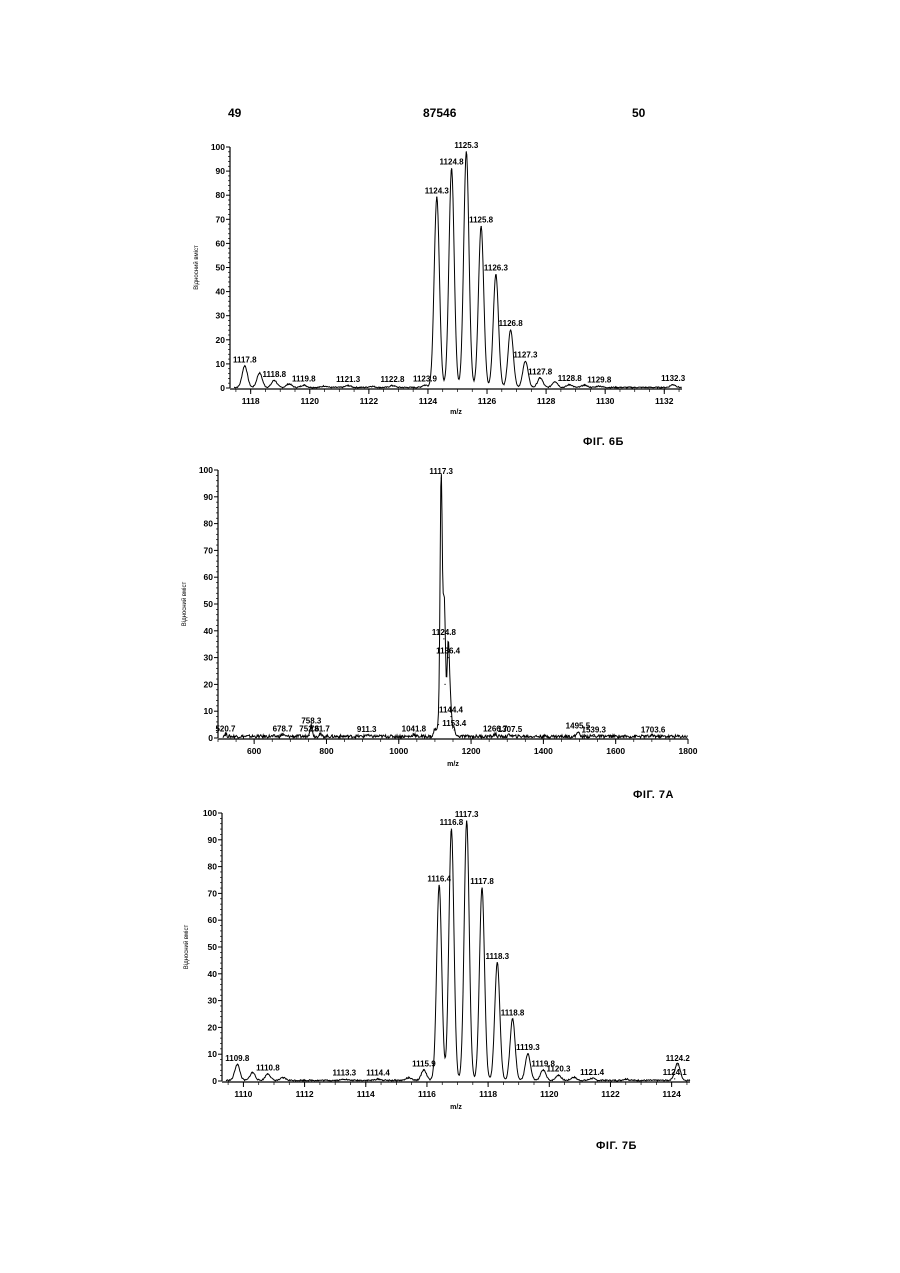 The image size is (900, 1273). I want to click on peak-label: 1132.3, so click(673, 378).